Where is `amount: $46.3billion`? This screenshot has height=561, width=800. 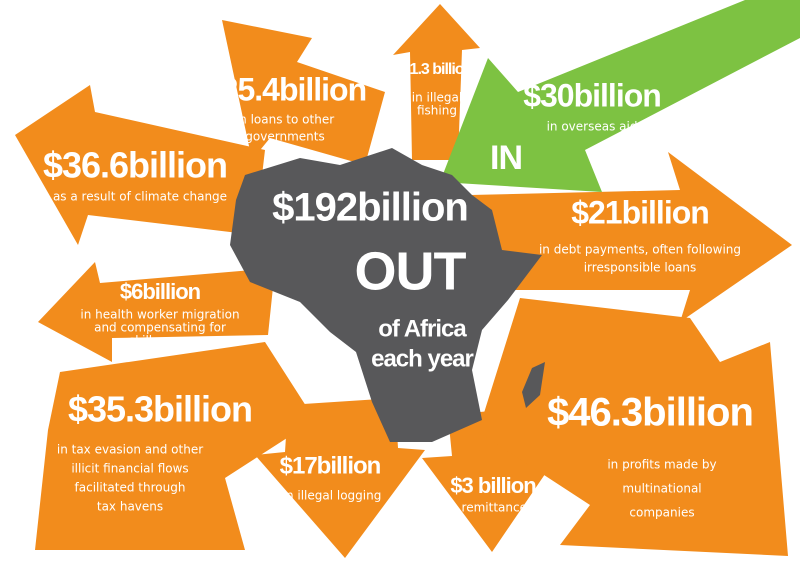 amount: $46.3billion is located at coordinates (650, 413).